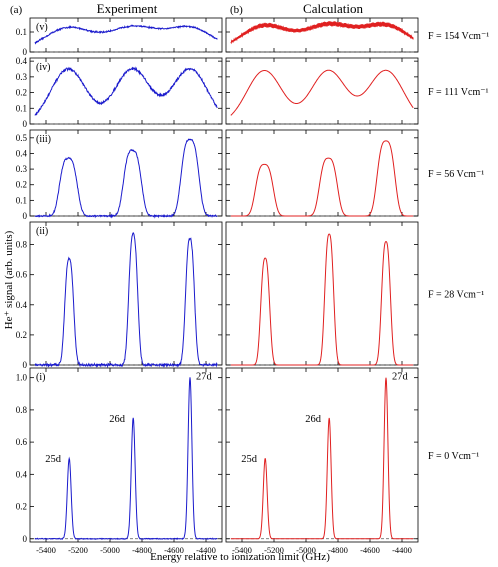 This screenshot has height=567, width=498. What do you see at coordinates (456, 295) in the screenshot?
I see `field-label: F = 28 Vcm⁻¹` at bounding box center [456, 295].